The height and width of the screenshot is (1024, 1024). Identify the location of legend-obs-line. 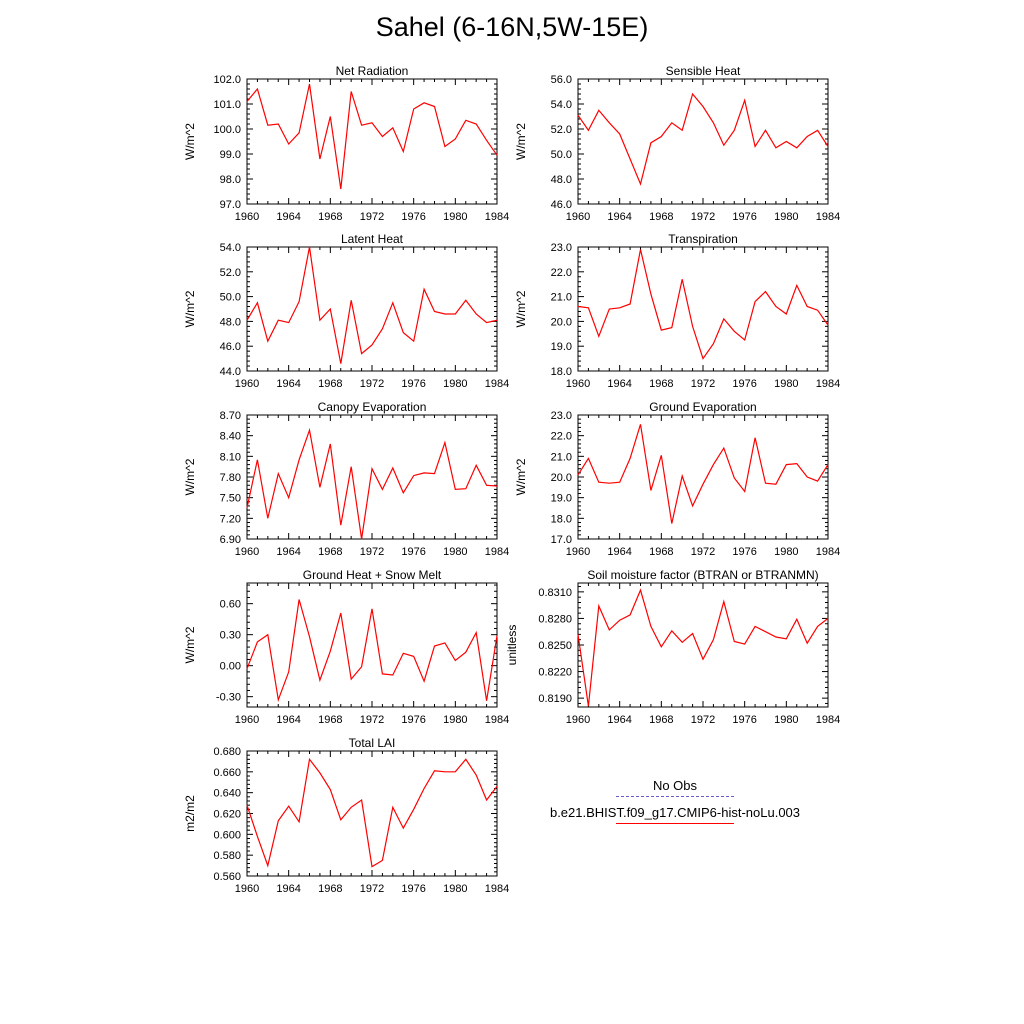
(675, 796).